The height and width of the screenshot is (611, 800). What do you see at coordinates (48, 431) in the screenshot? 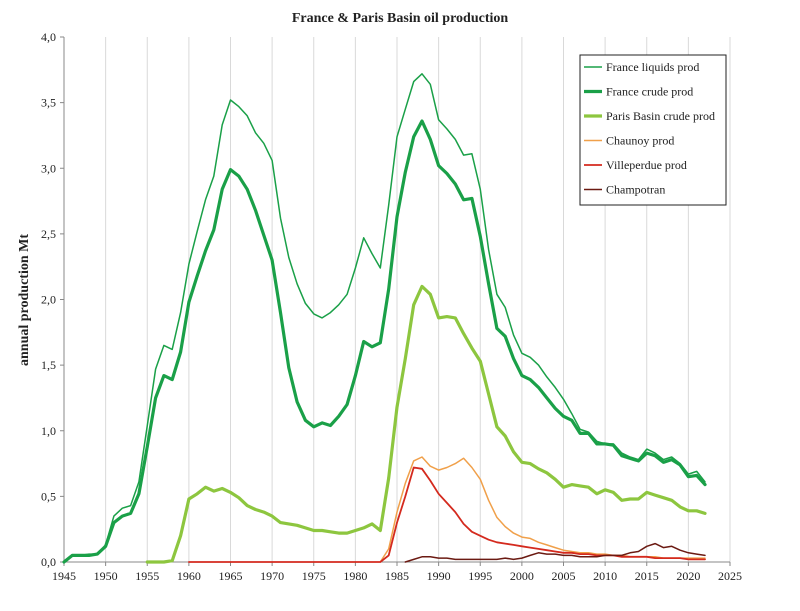
I see `y-tick-label: 1,0` at bounding box center [48, 431].